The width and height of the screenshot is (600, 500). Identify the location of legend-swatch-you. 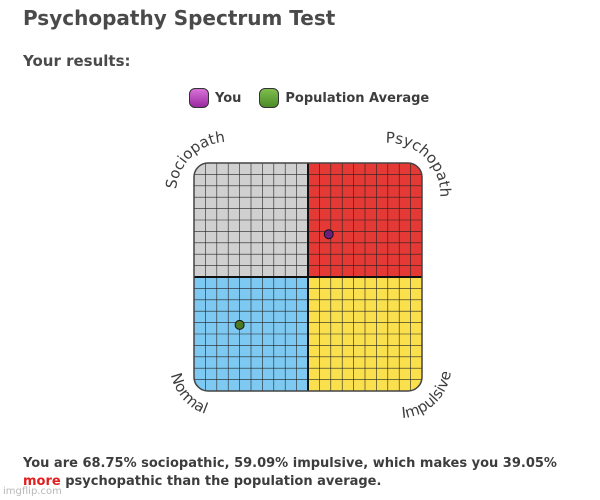
(199, 98).